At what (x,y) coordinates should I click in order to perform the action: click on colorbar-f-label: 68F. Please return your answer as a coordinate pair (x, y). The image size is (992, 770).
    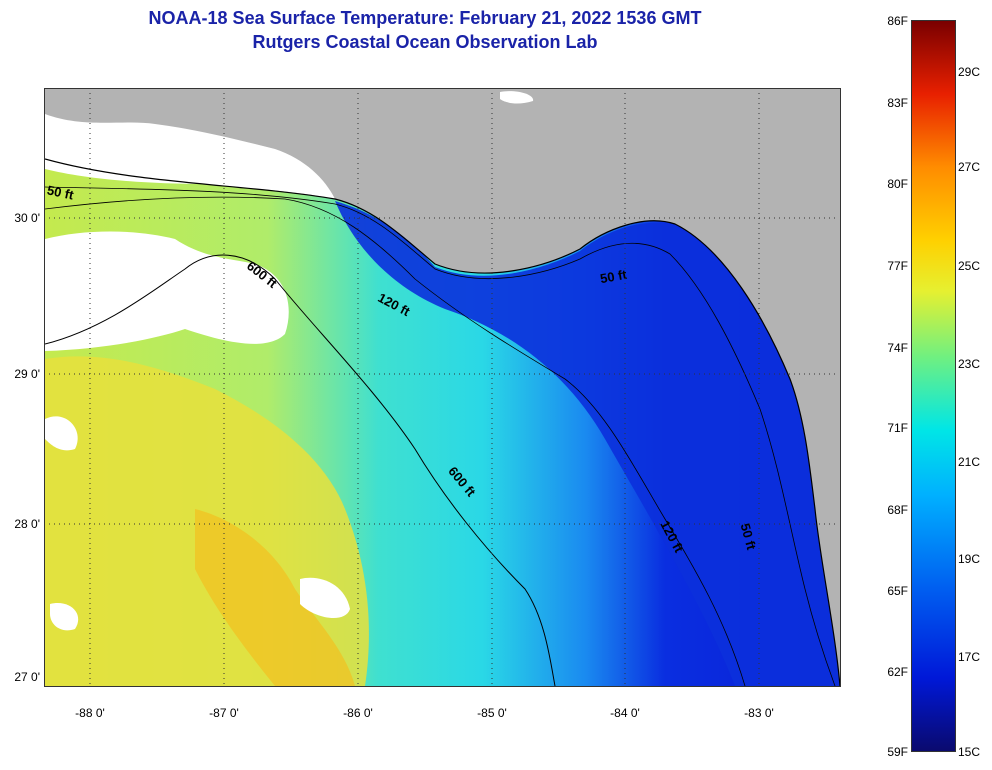
    Looking at the image, I should click on (897, 510).